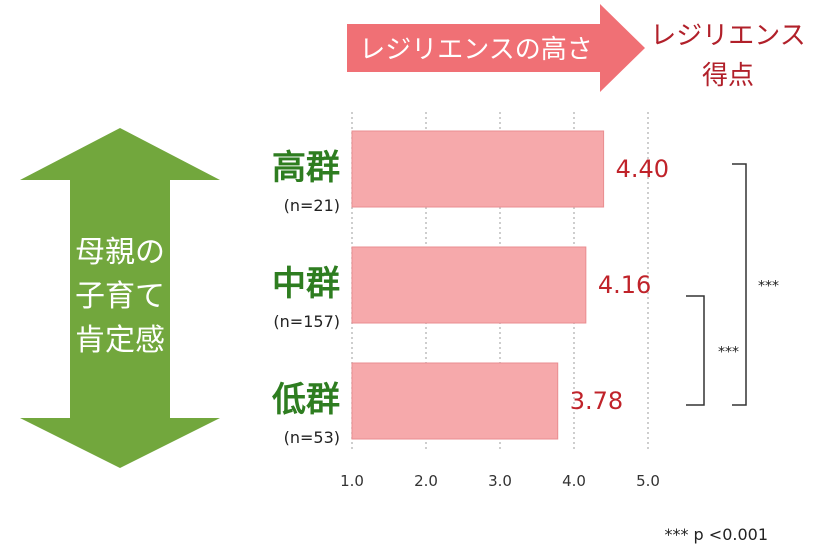  Describe the element at coordinates (475, 50) in the screenshot. I see `arrow-label: レジリエンスの高さ` at that location.